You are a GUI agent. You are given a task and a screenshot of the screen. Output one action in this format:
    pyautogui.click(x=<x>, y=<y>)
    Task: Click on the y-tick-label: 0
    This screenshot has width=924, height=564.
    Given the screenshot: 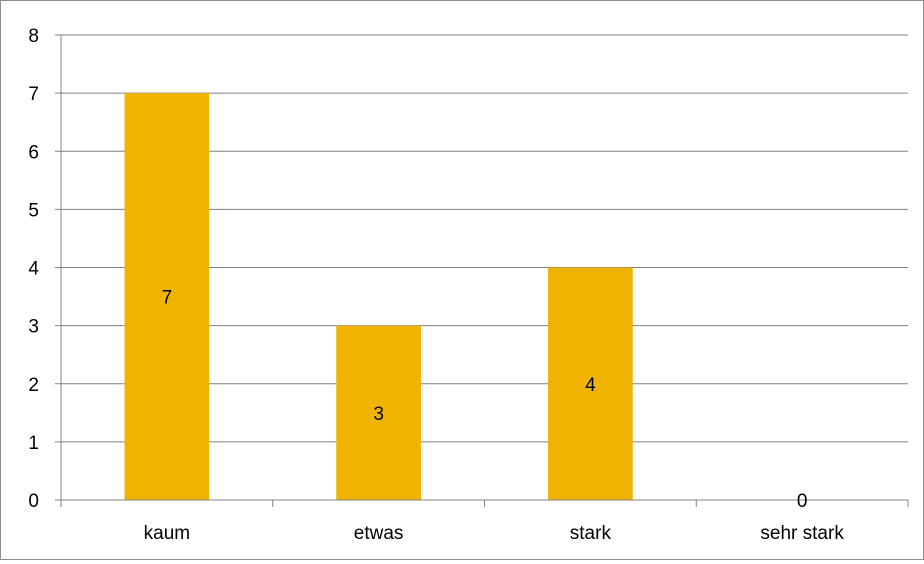 What is the action you would take?
    pyautogui.click(x=33, y=501)
    